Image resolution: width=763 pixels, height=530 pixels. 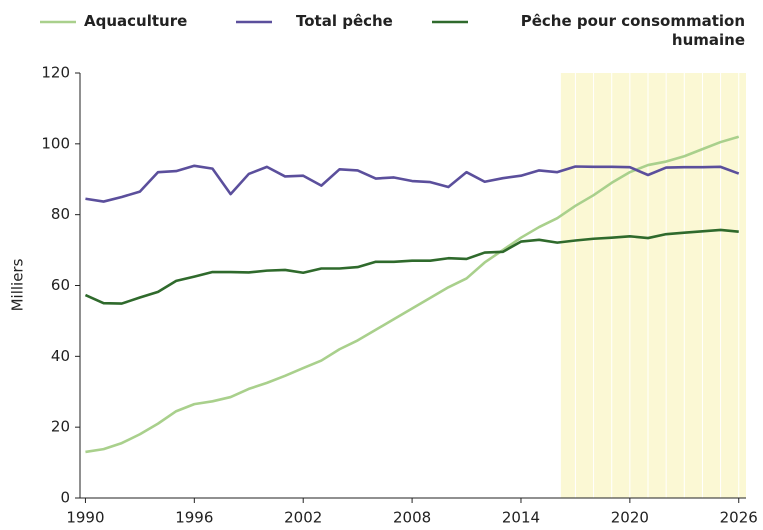 I want to click on x-tick-label: 2002, so click(x=303, y=518).